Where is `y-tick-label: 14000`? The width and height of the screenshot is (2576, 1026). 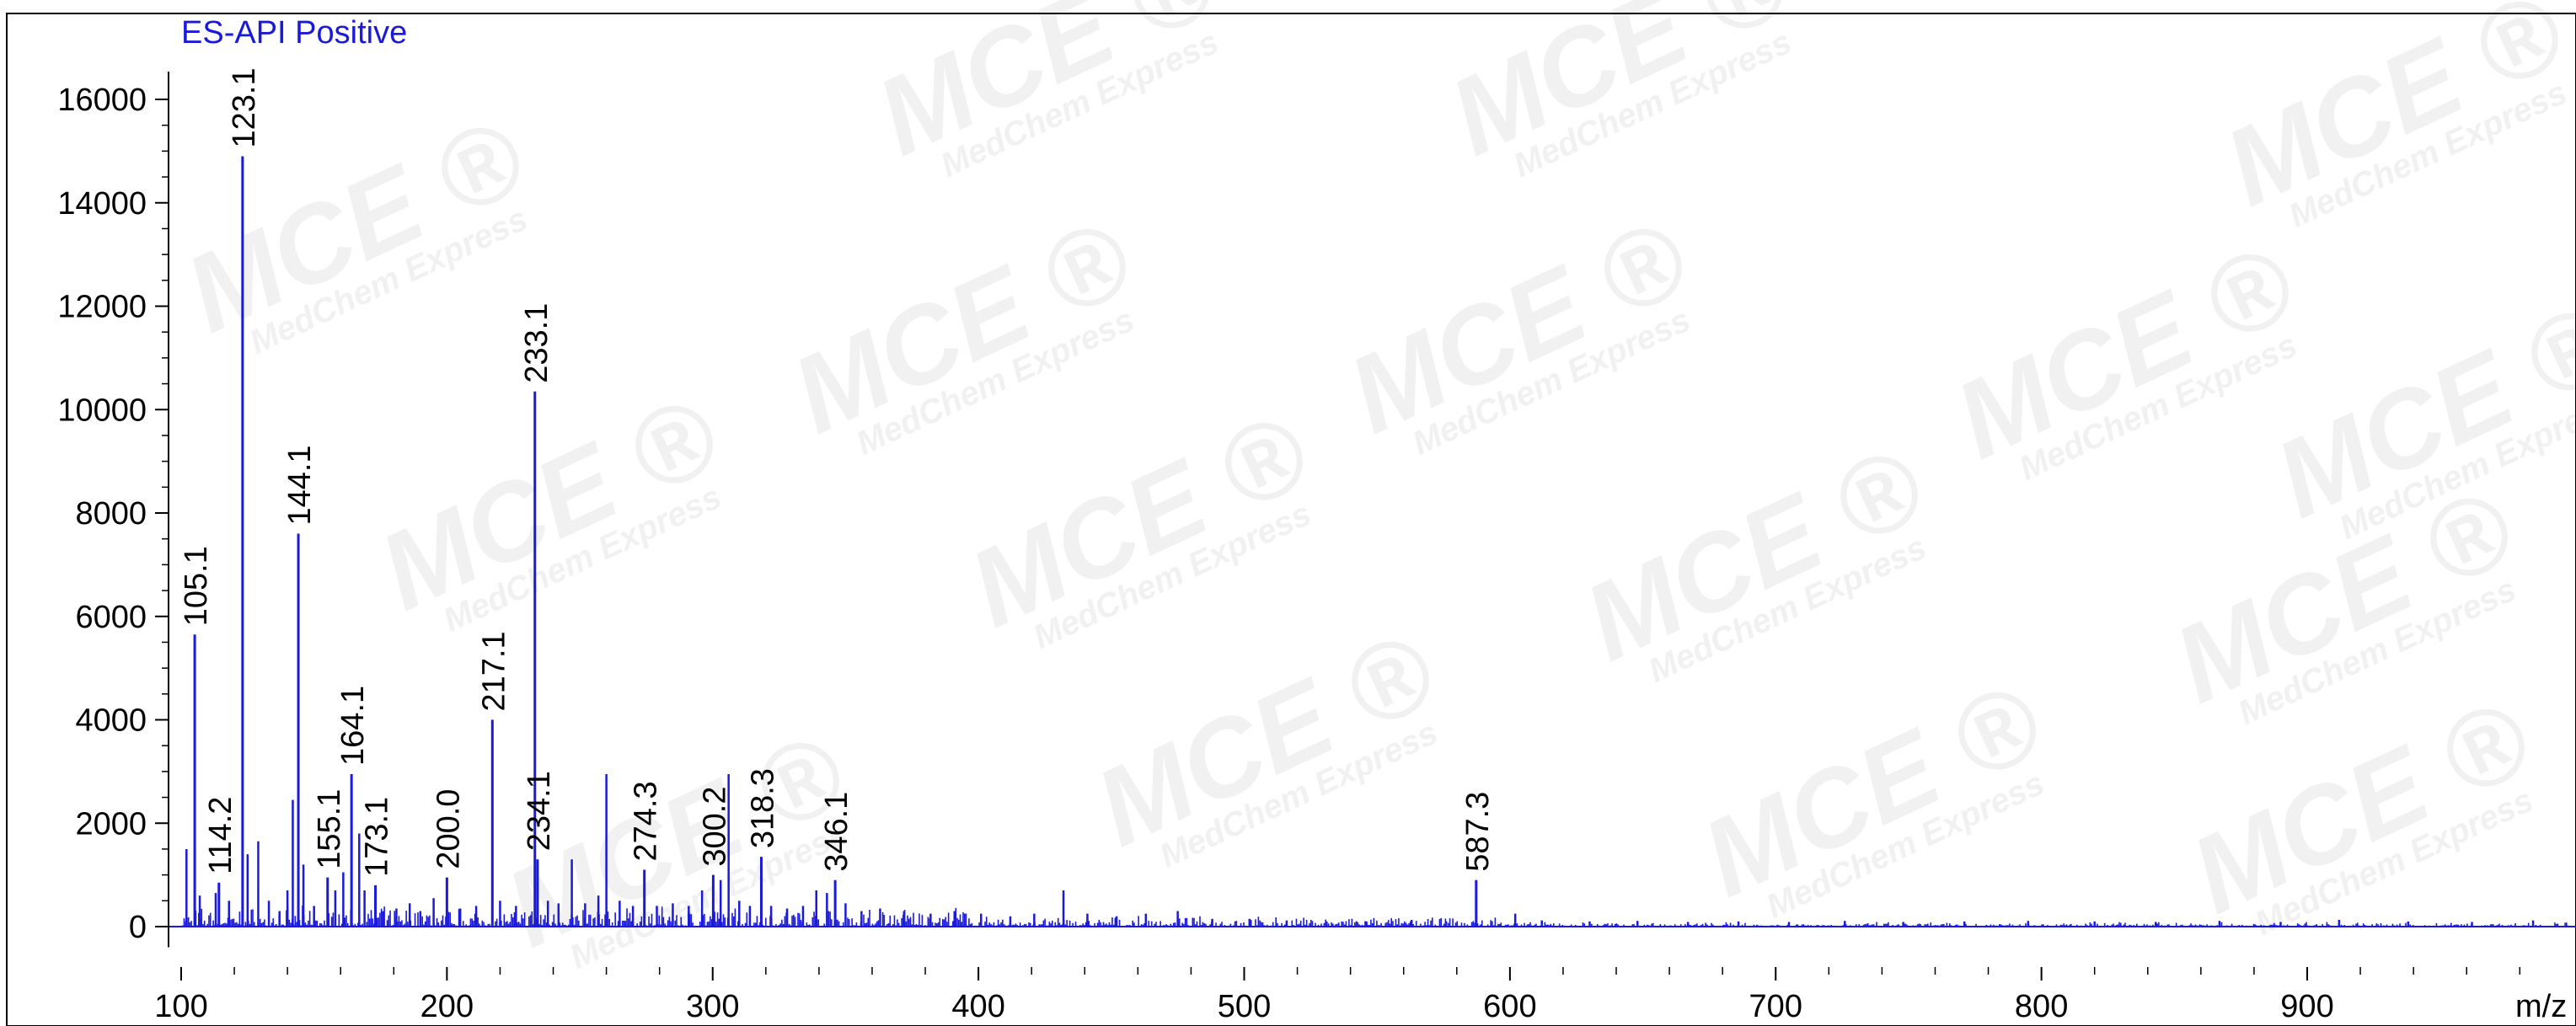 y-tick-label: 14000 is located at coordinates (102, 204).